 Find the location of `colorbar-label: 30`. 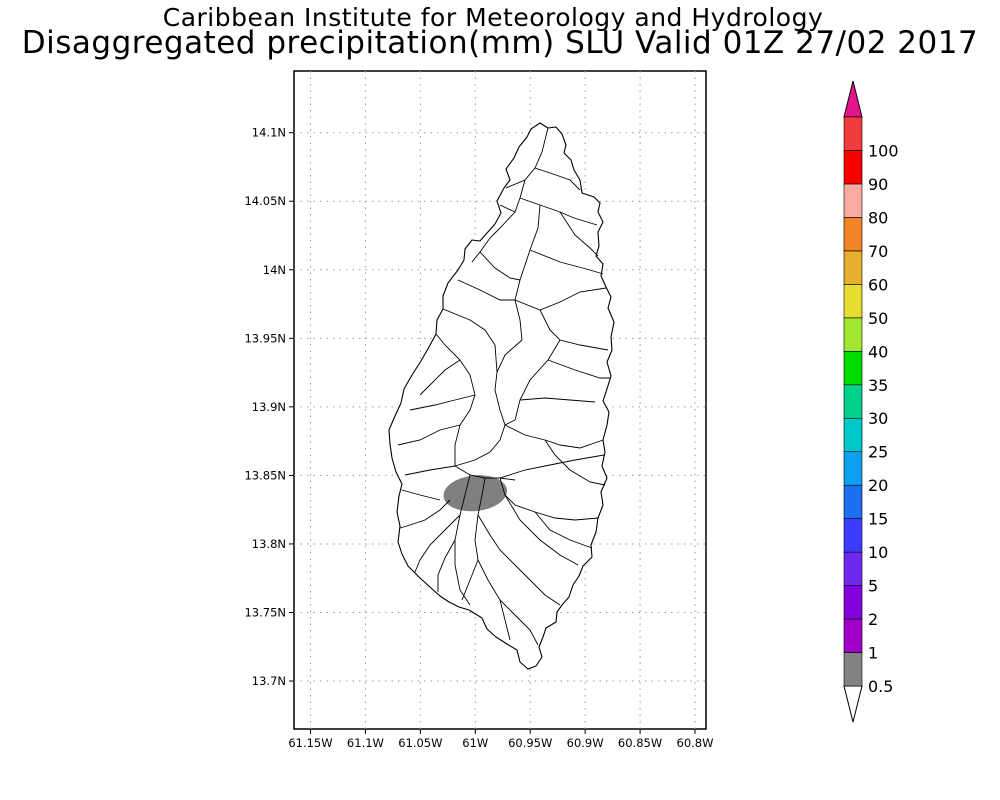

colorbar-label: 30 is located at coordinates (878, 418).